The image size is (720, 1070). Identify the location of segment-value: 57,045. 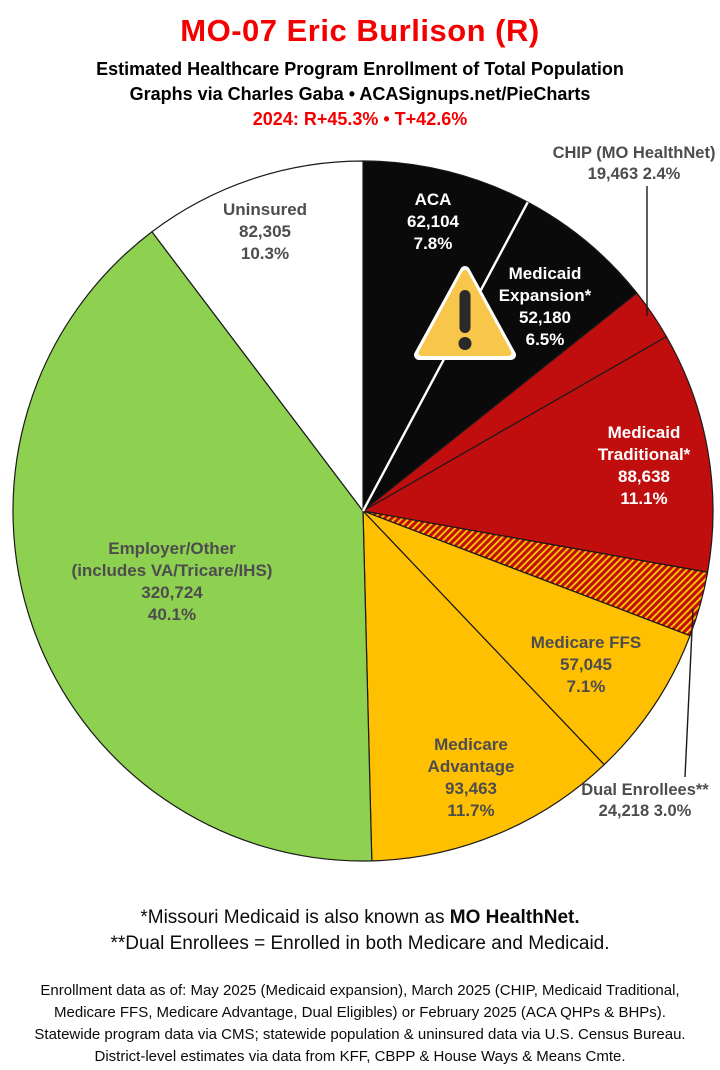
(585, 664).